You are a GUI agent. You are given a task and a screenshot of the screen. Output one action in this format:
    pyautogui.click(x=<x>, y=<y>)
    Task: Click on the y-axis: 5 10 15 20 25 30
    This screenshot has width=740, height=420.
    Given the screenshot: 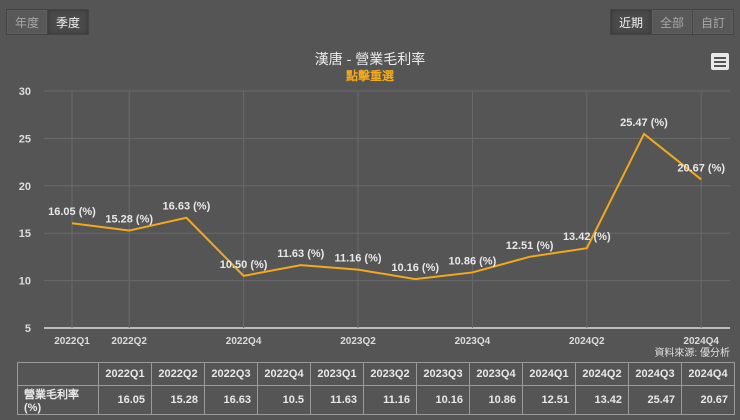 What is the action you would take?
    pyautogui.click(x=25, y=210)
    